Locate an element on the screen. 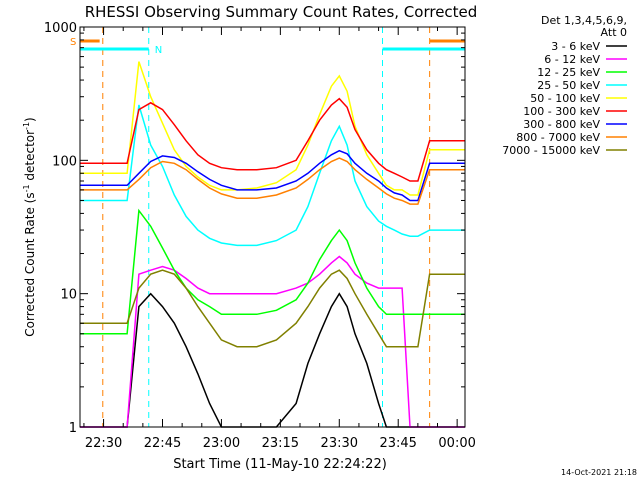  x-tick-label: 23:45 is located at coordinates (397, 443).